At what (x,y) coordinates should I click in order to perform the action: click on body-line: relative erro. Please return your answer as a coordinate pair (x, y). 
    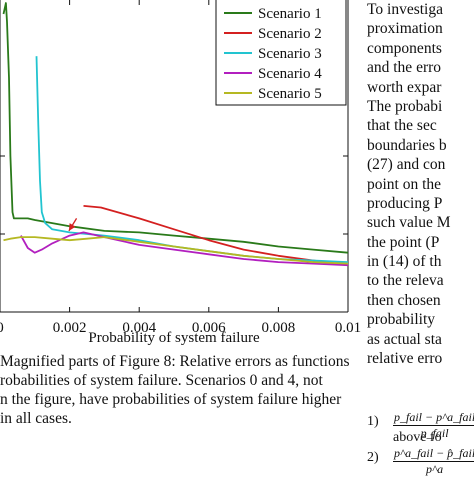
    Looking at the image, I should click on (405, 359).